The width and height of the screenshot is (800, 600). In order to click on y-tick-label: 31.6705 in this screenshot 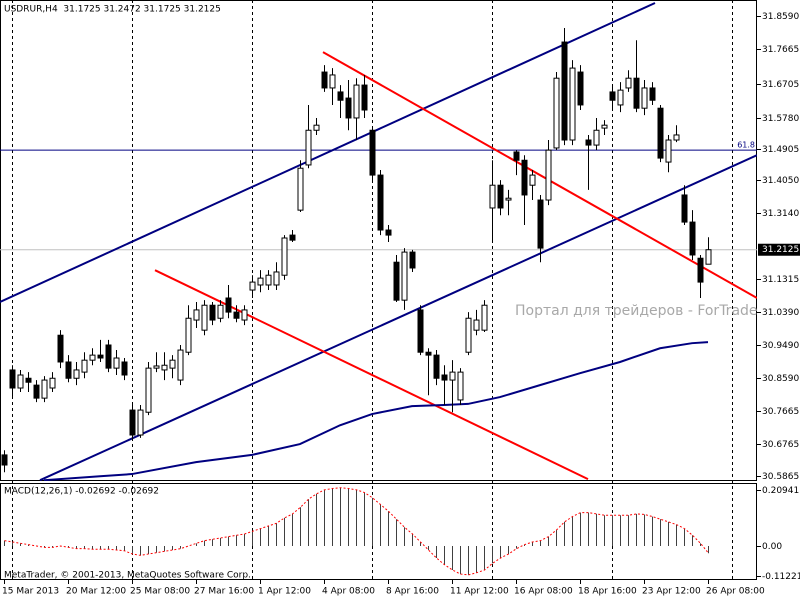, I will do `click(780, 85)`.